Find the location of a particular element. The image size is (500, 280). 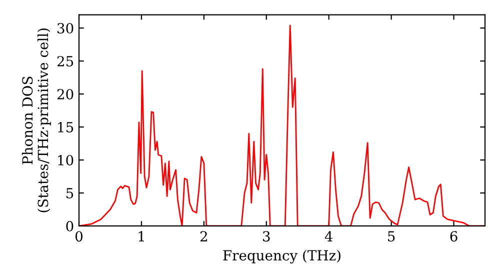

y-tick-label: 0 is located at coordinates (70, 226).